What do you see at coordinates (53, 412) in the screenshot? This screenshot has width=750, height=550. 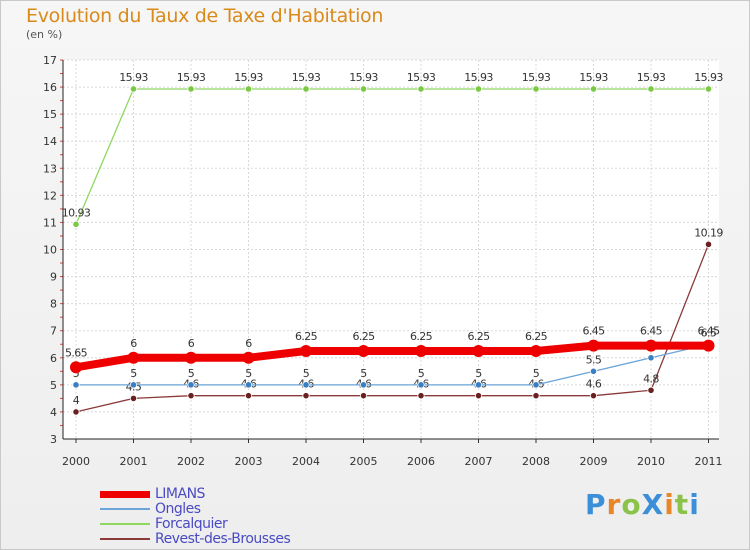 I see `y-tick-label: 4` at bounding box center [53, 412].